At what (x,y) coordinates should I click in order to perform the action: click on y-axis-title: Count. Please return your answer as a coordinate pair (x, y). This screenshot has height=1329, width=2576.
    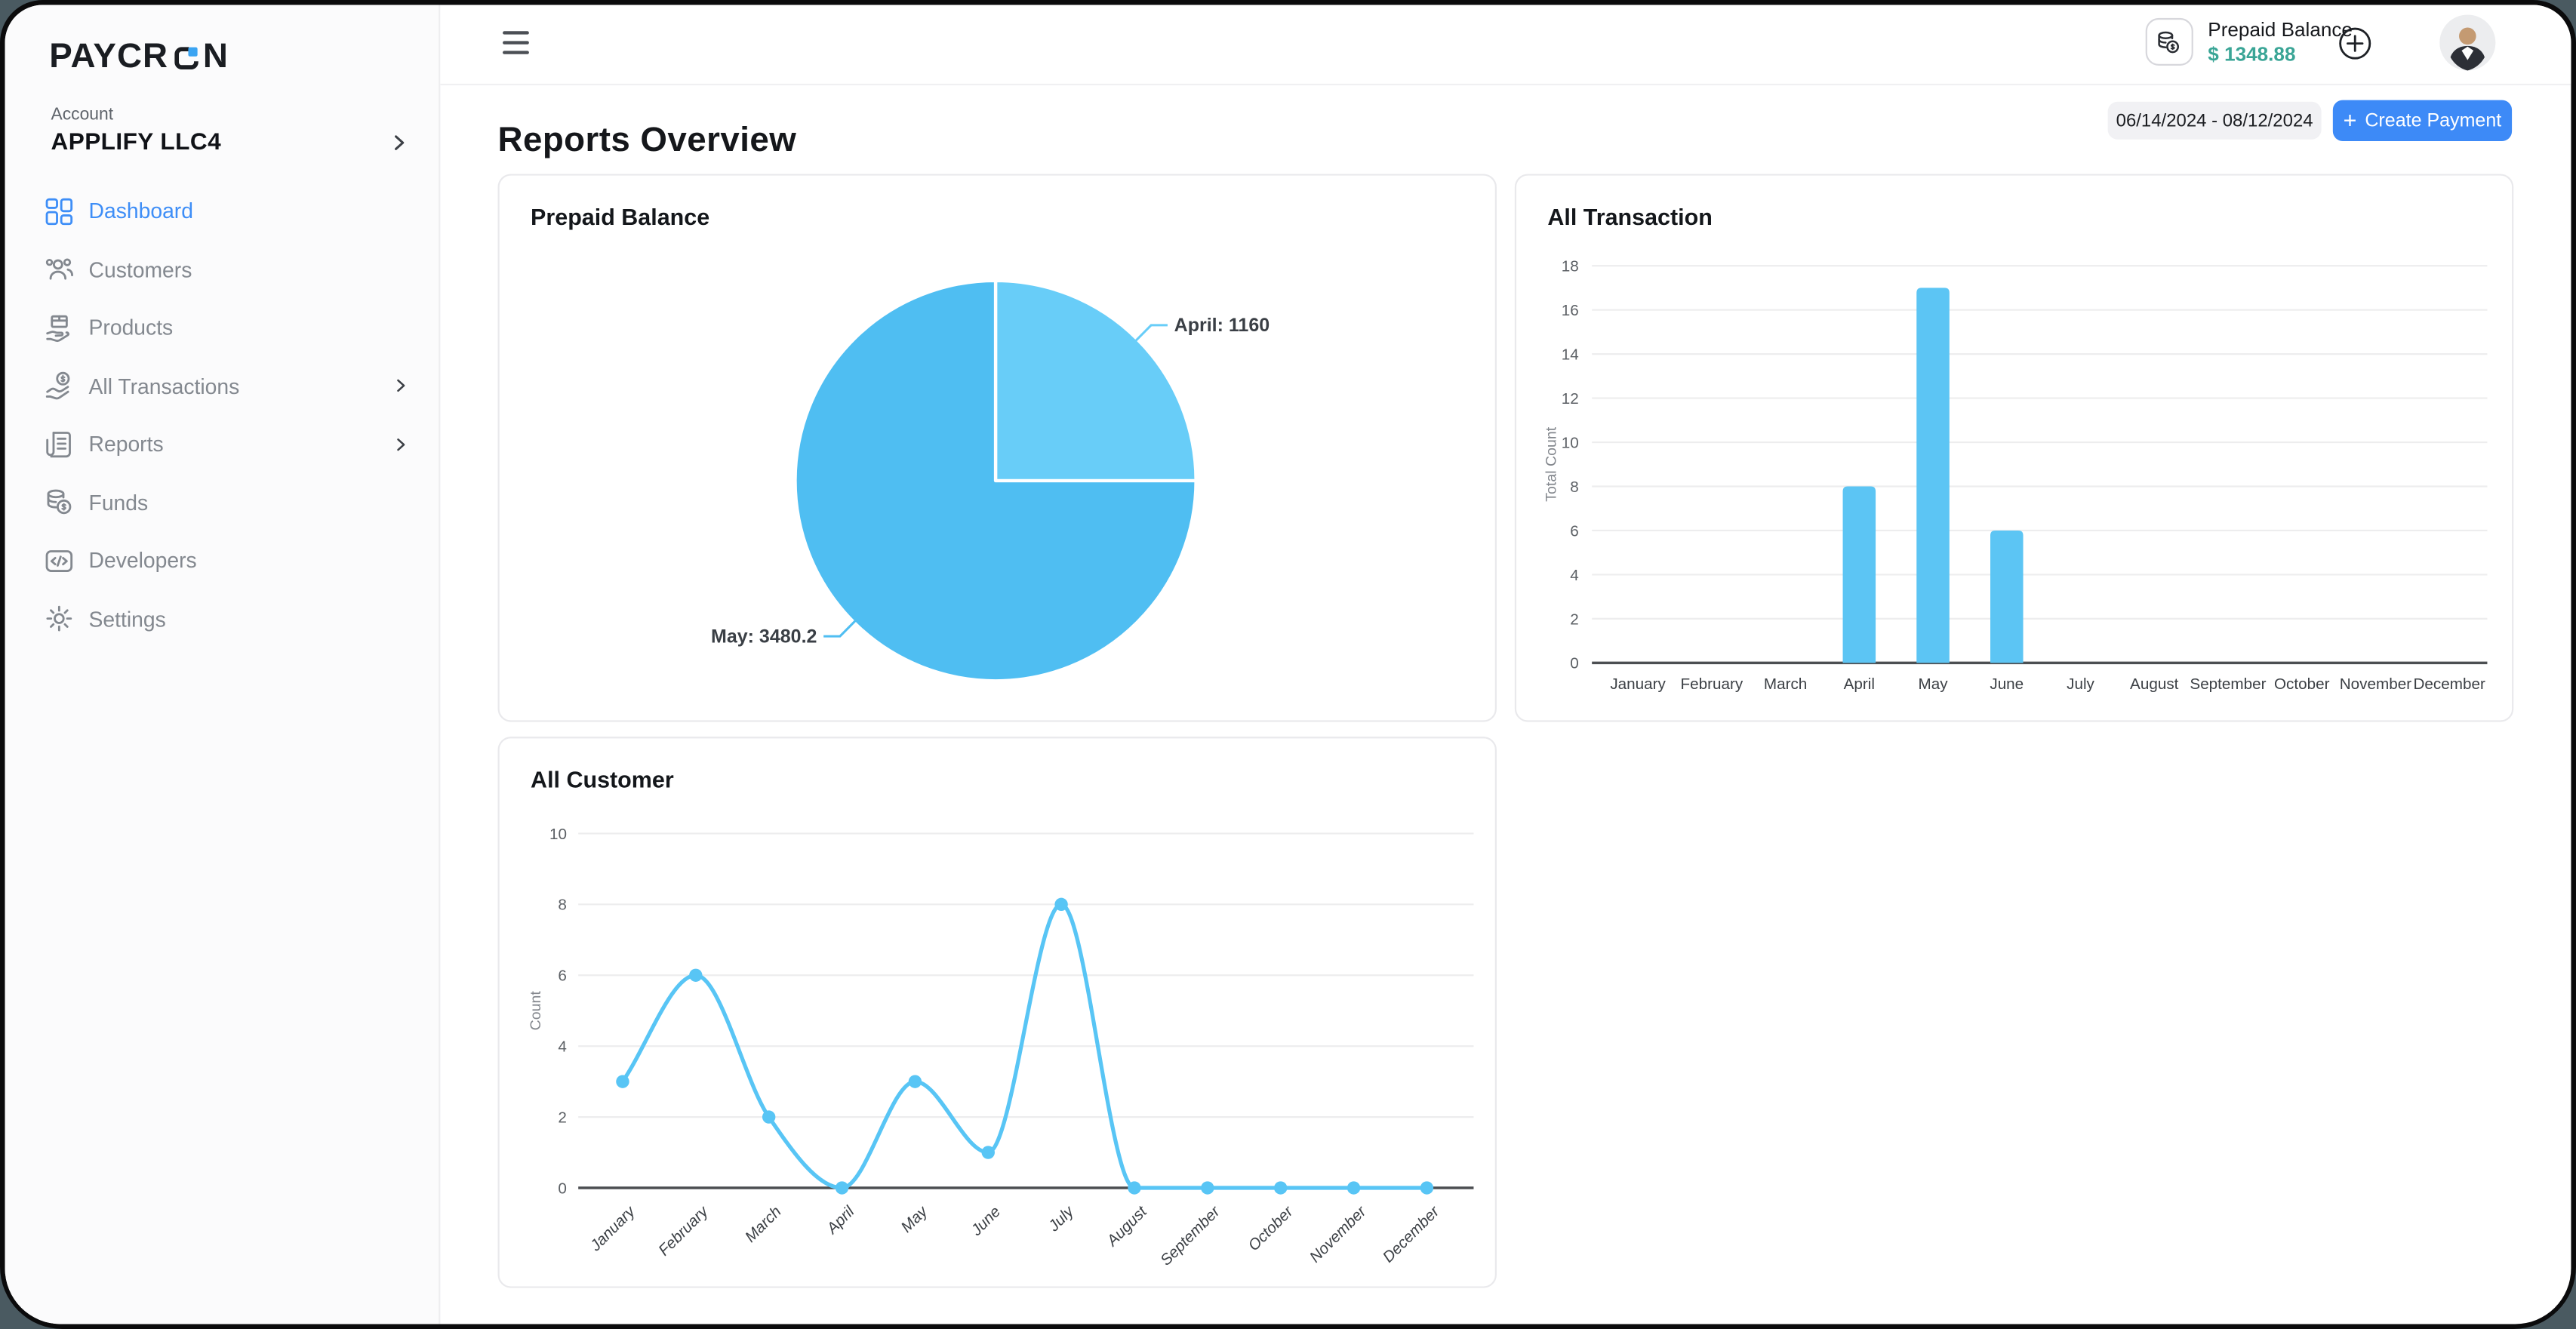
    Looking at the image, I should click on (536, 1011).